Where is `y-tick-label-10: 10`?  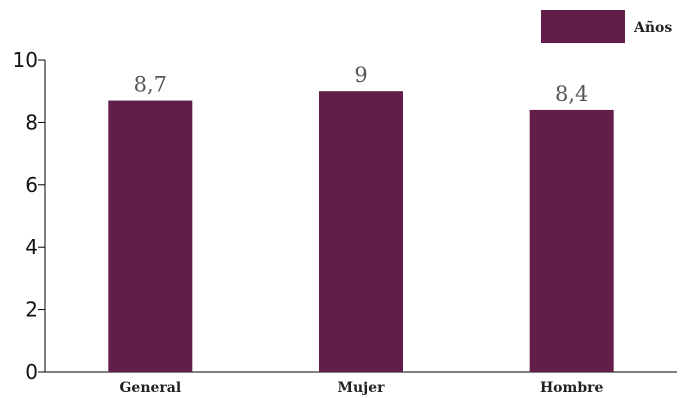 y-tick-label-10: 10 is located at coordinates (25, 60).